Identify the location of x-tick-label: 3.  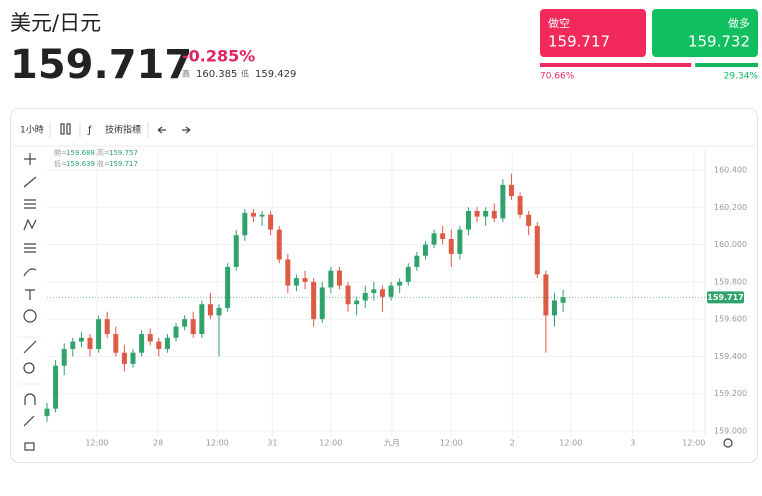
(632, 443).